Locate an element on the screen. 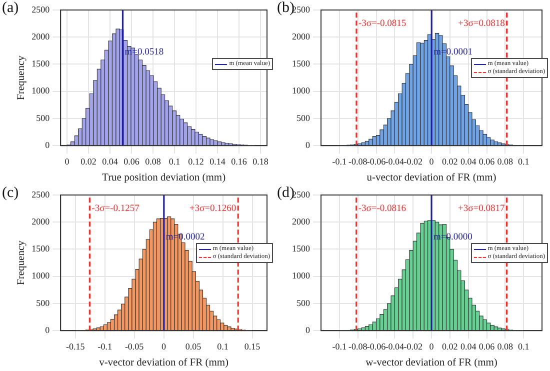  chart-title: (c) is located at coordinates (10, 193).